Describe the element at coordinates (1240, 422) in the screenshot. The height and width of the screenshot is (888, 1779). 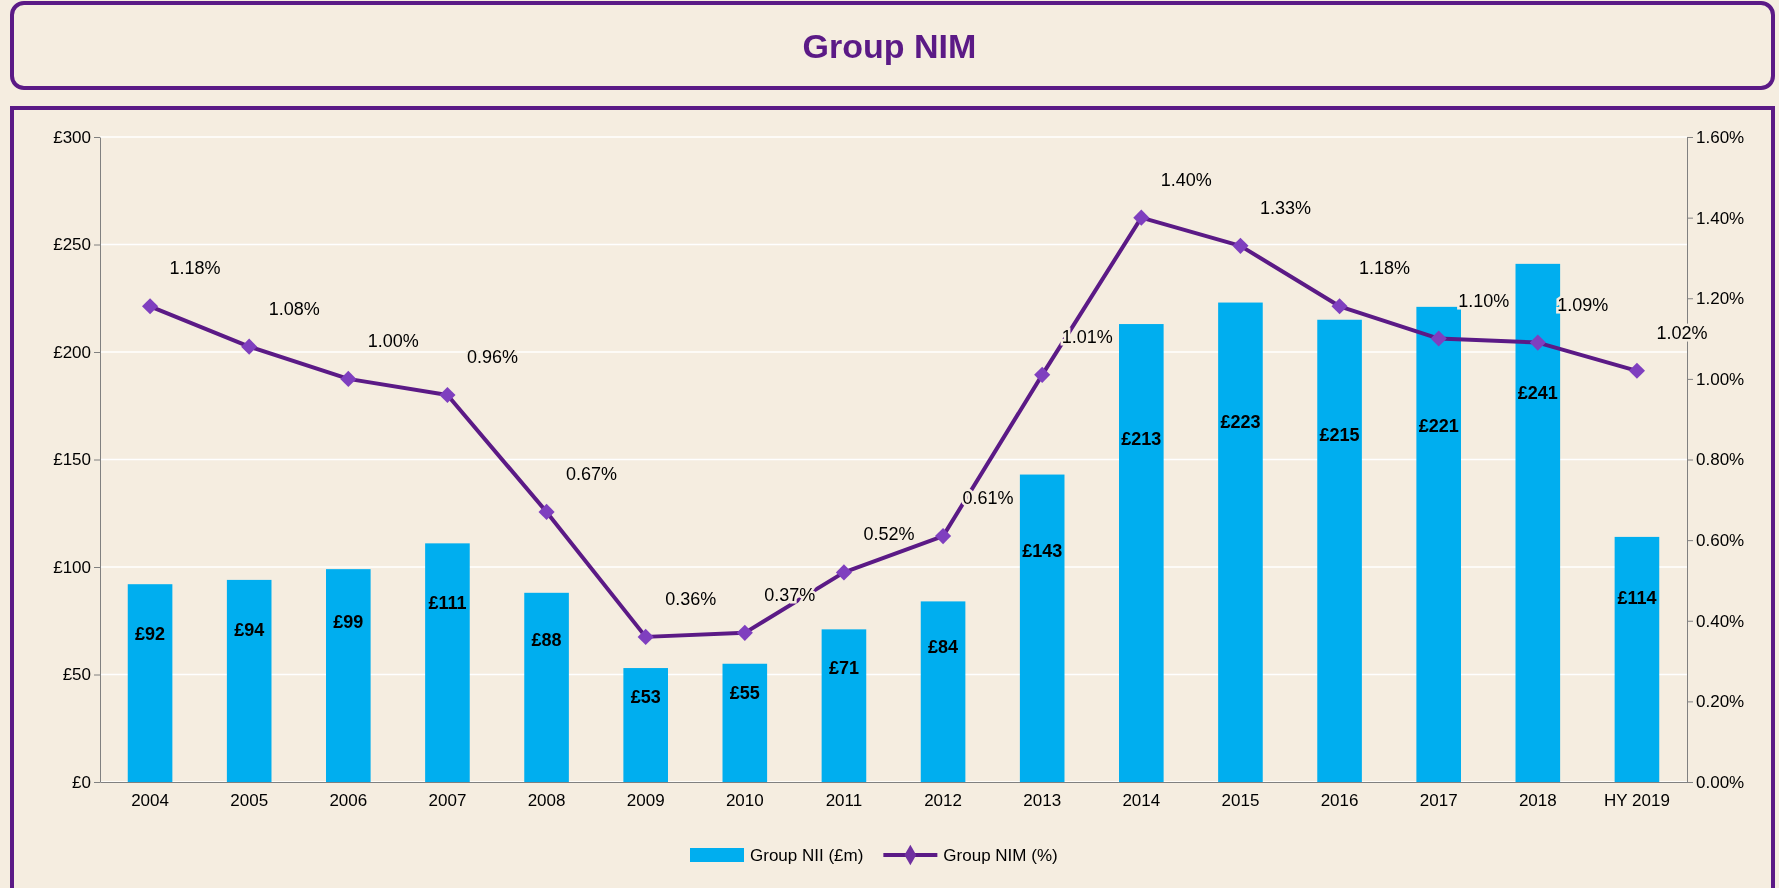
I see `data-label: £223` at that location.